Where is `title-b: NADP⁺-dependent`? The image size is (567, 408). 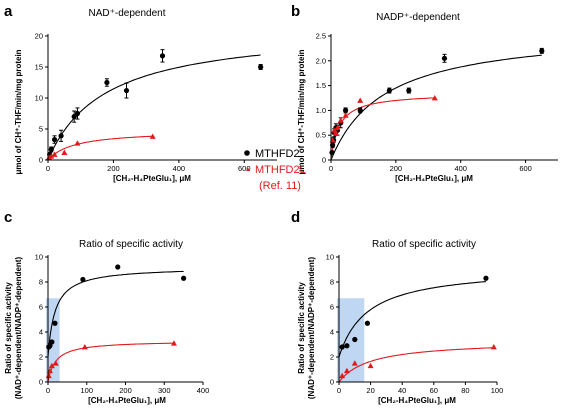 title-b: NADP⁺-dependent is located at coordinates (418, 17).